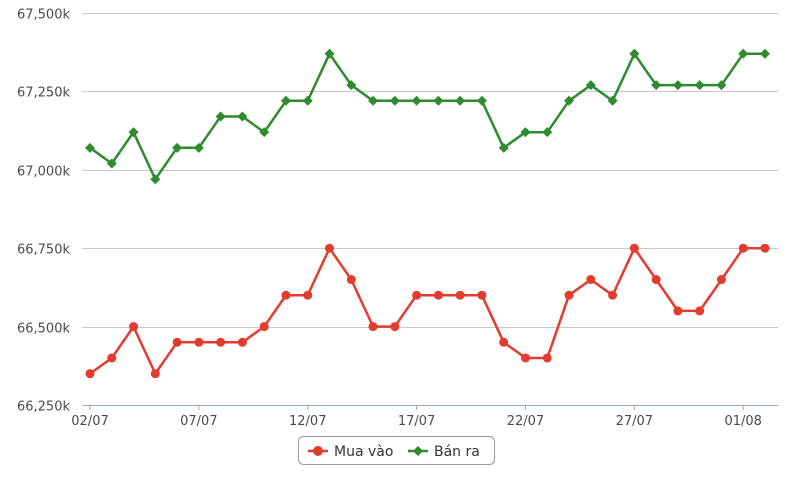 Image resolution: width=790 pixels, height=487 pixels. Describe the element at coordinates (363, 452) in the screenshot. I see `legend-label: Mua vào` at that location.